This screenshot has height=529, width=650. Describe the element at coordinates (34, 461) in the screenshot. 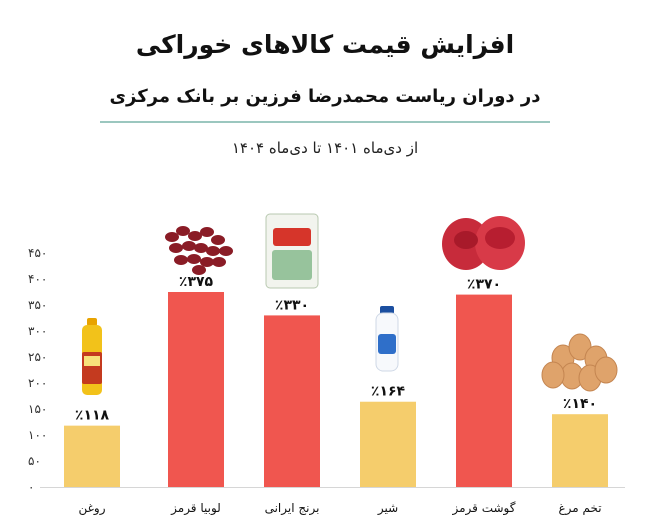

I see `y-tick-label: ۵۰` at that location.